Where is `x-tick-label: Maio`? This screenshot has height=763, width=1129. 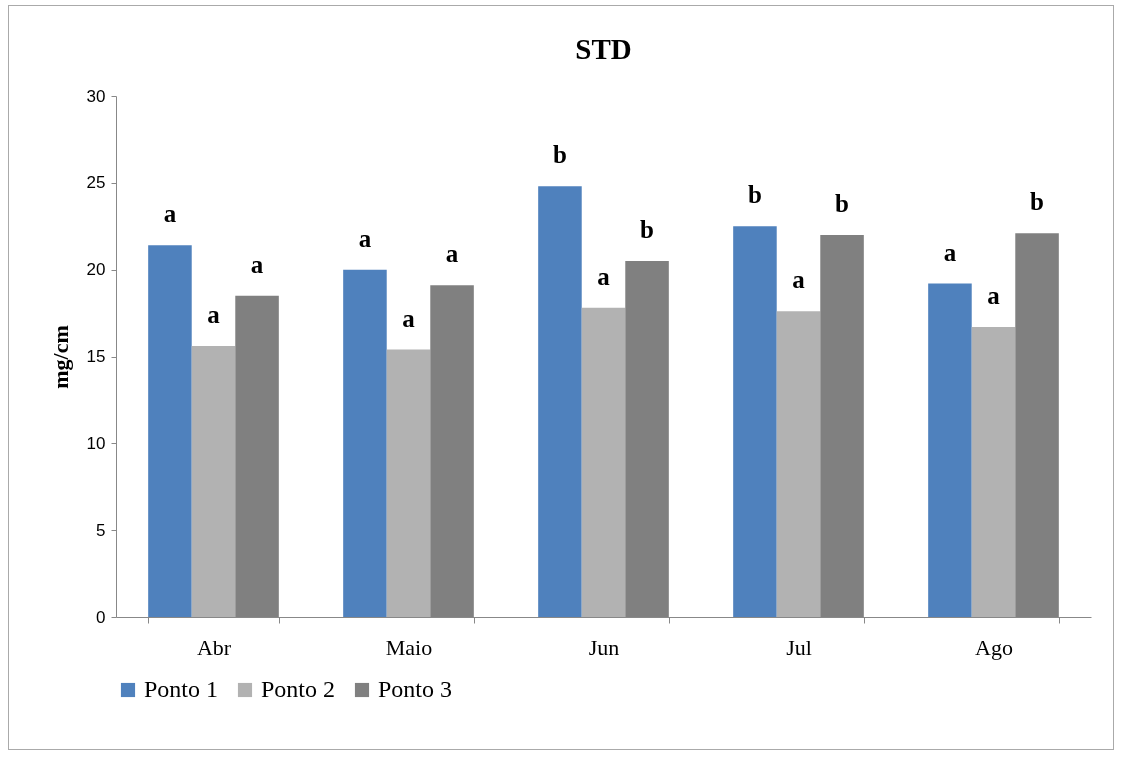
x-tick-label: Maio is located at coordinates (409, 647).